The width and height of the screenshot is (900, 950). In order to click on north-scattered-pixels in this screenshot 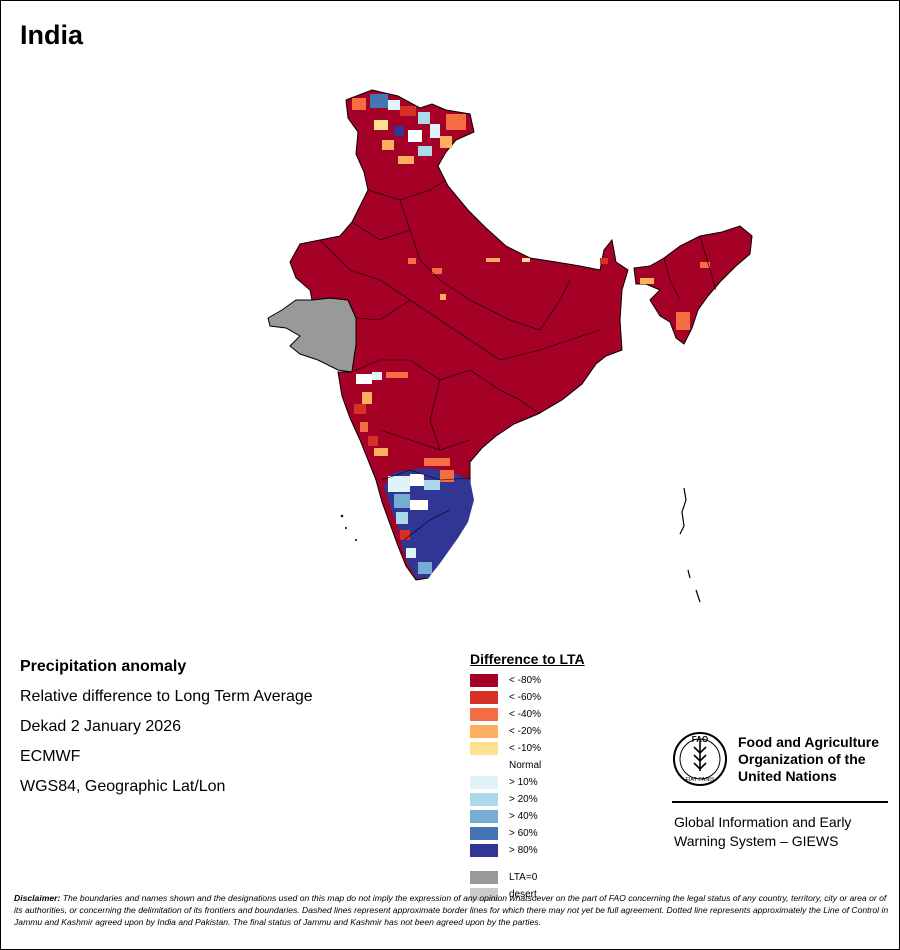, I will do `click(559, 294)`.